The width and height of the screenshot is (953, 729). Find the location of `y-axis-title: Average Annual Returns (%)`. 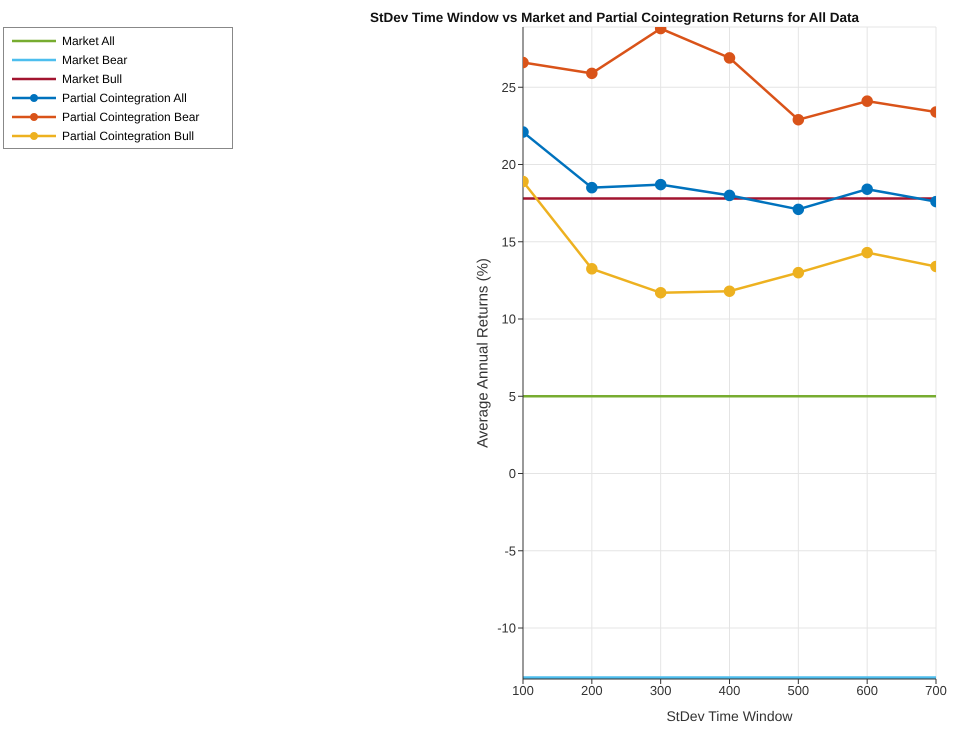

y-axis-title: Average Annual Returns (%) is located at coordinates (483, 353).